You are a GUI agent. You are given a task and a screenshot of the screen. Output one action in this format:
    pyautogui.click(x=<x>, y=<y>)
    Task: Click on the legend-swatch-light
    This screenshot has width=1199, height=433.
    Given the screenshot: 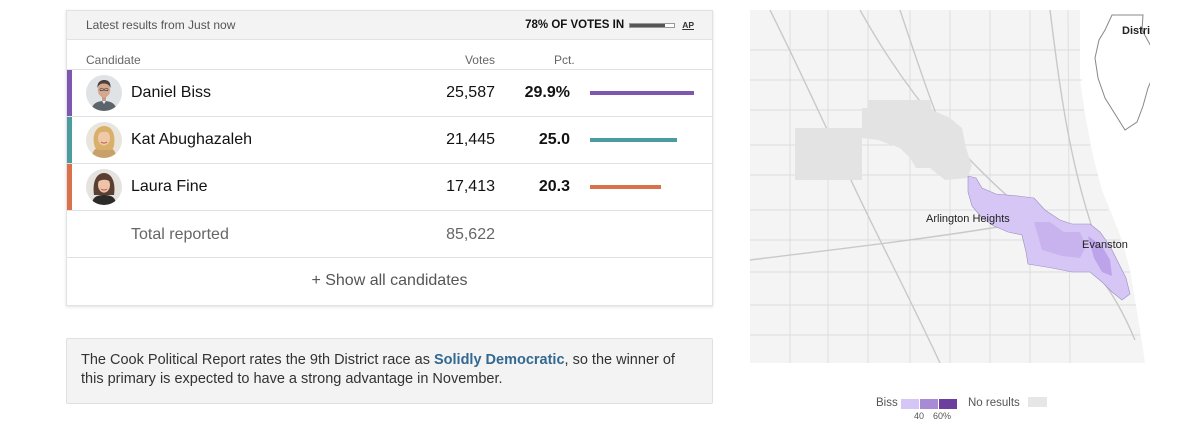 What is the action you would take?
    pyautogui.click(x=910, y=404)
    